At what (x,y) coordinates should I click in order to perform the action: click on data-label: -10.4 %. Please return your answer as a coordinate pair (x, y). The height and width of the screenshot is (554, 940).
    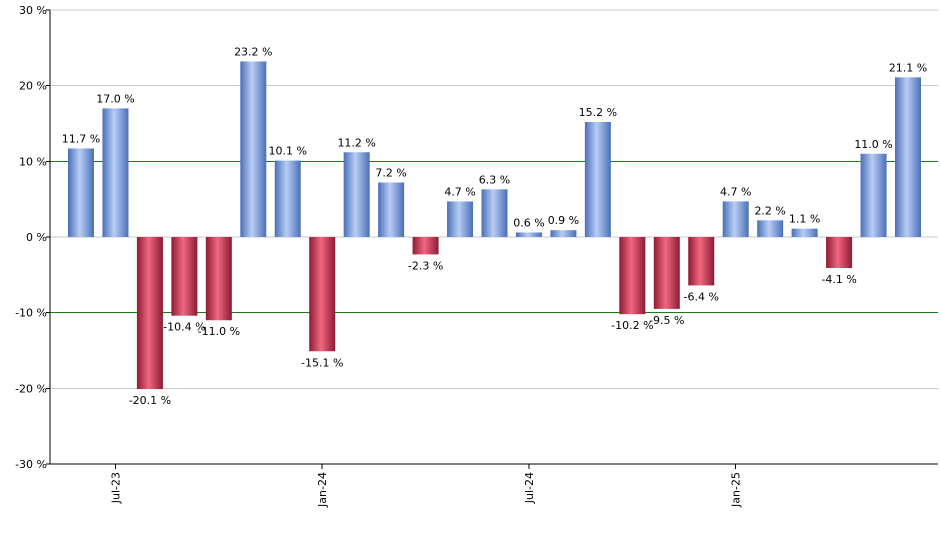
    Looking at the image, I should click on (184, 327).